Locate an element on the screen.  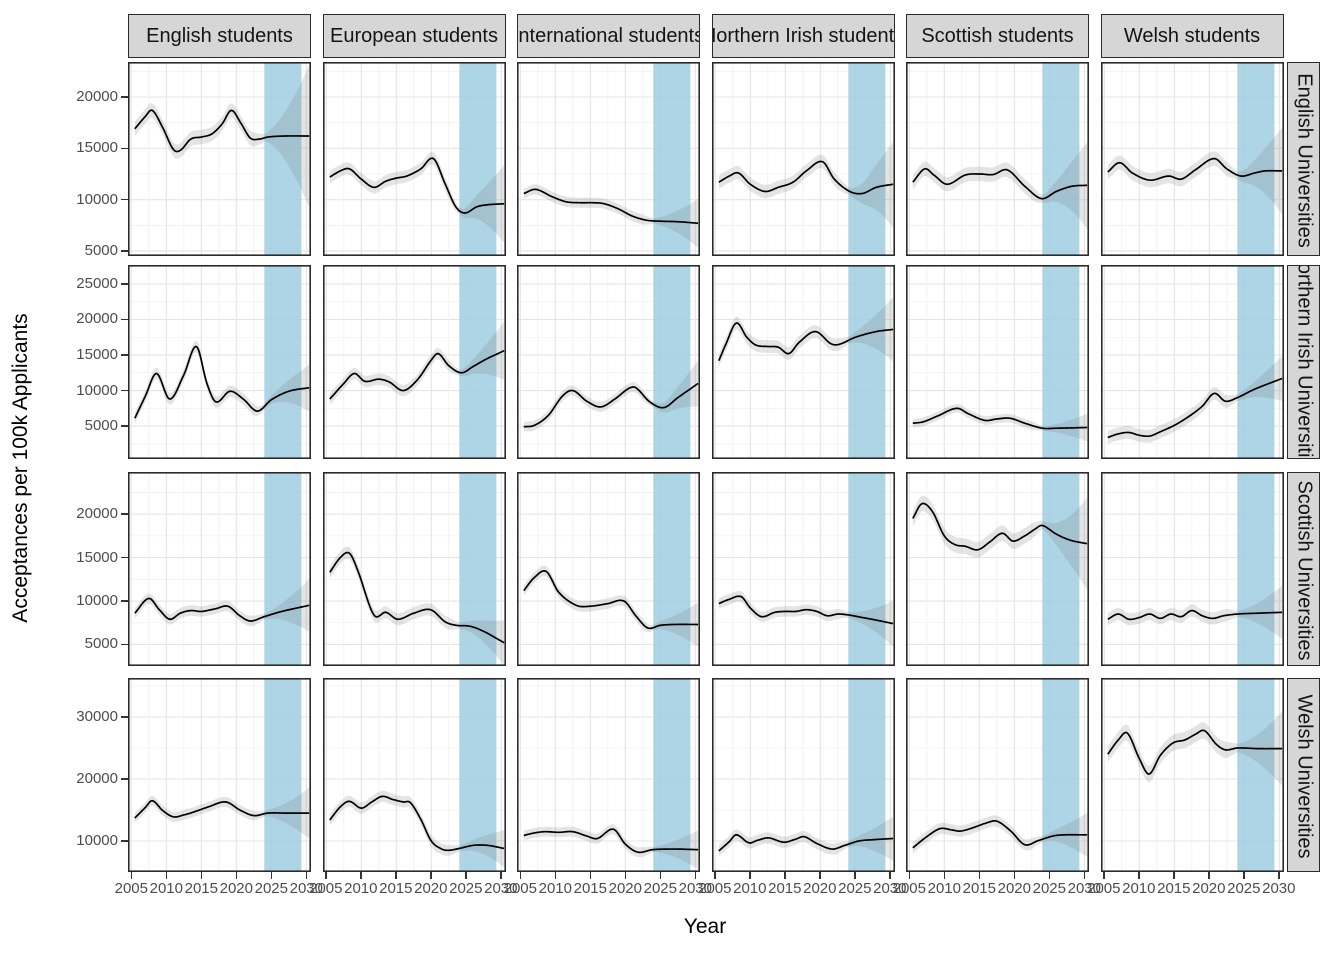
facet-column-strip-label: Scottish students is located at coordinates (997, 35).